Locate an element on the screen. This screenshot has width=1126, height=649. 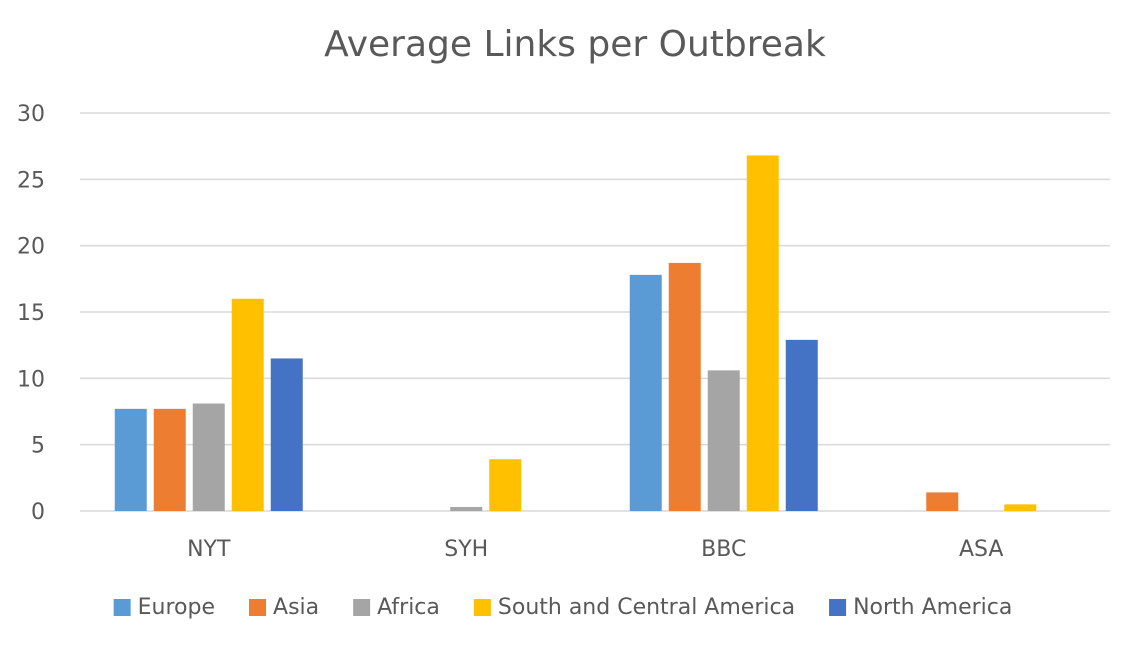
legend-item-asia: Asia is located at coordinates (284, 607).